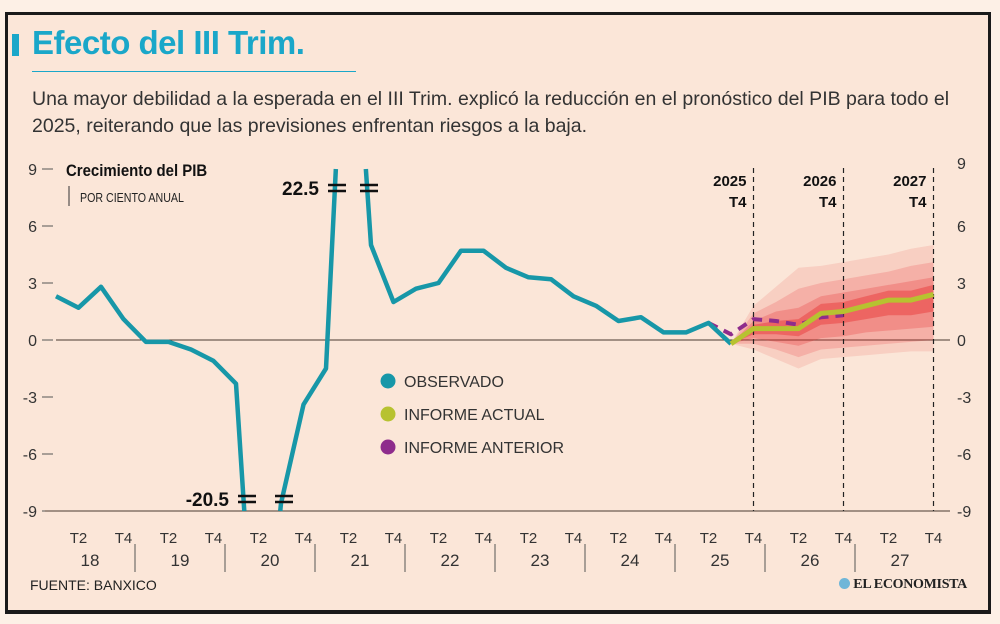  Describe the element at coordinates (540, 560) in the screenshot. I see `x-year-label: 23` at that location.